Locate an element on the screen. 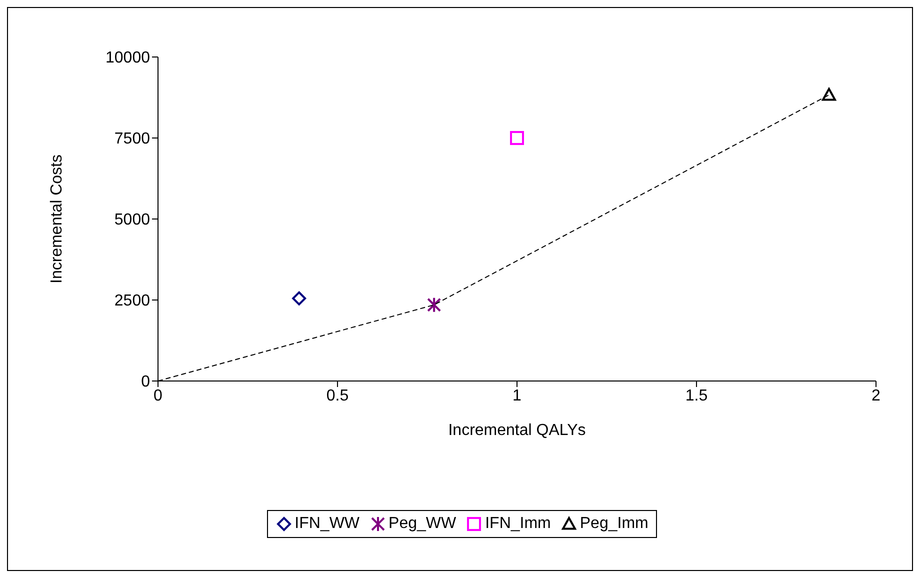 The width and height of the screenshot is (915, 578). legend-label: Peg_WW is located at coordinates (422, 524).